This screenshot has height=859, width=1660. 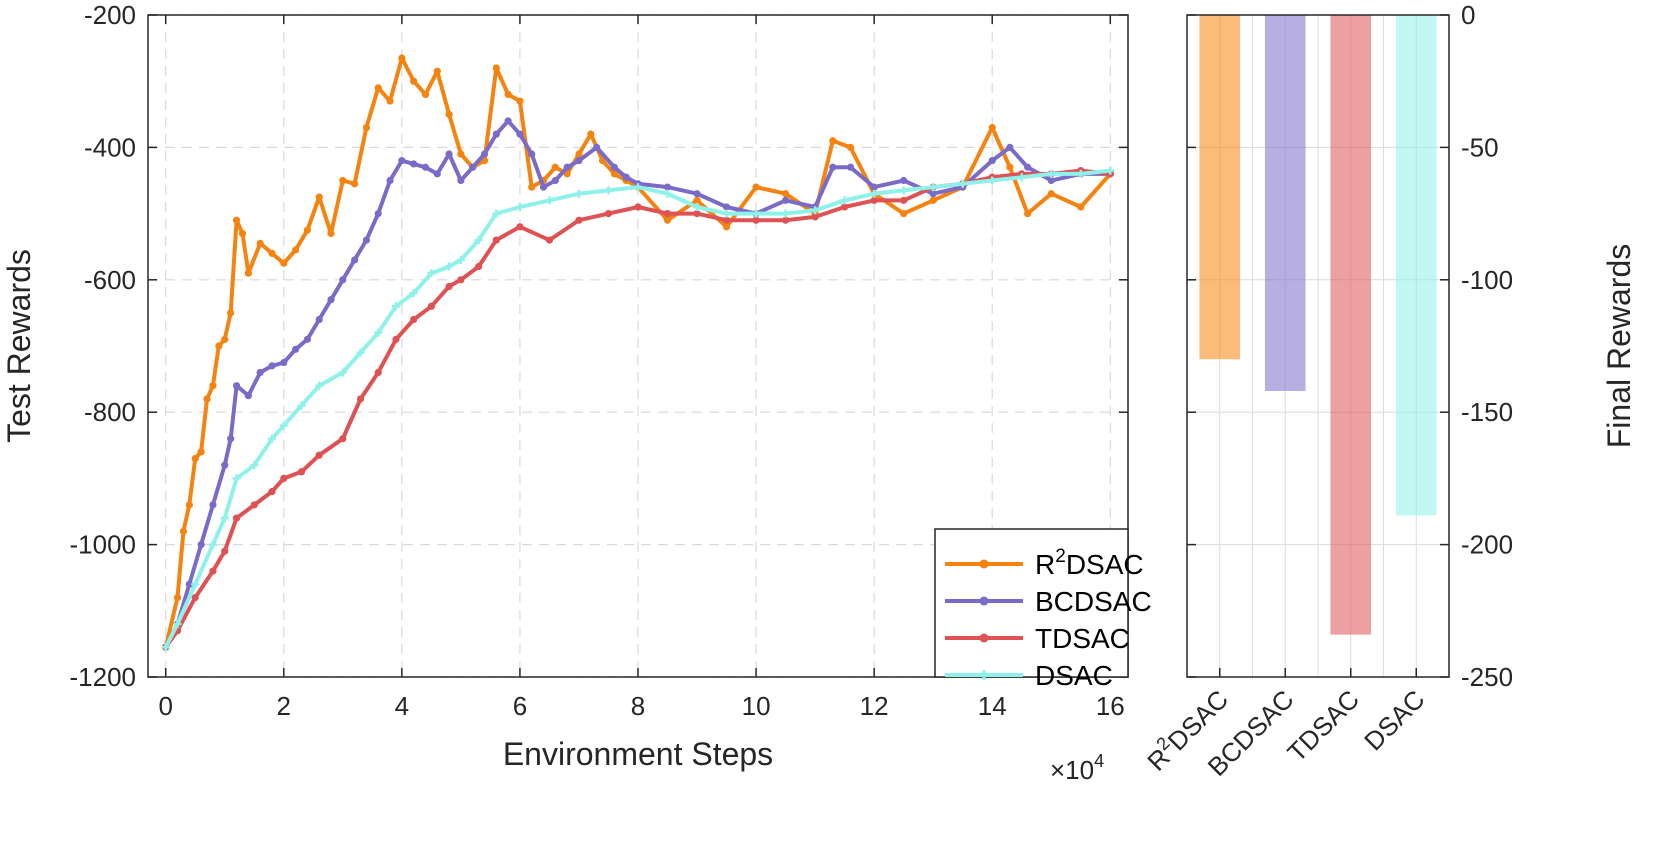 I want to click on x-tick-label: 6, so click(x=520, y=706).